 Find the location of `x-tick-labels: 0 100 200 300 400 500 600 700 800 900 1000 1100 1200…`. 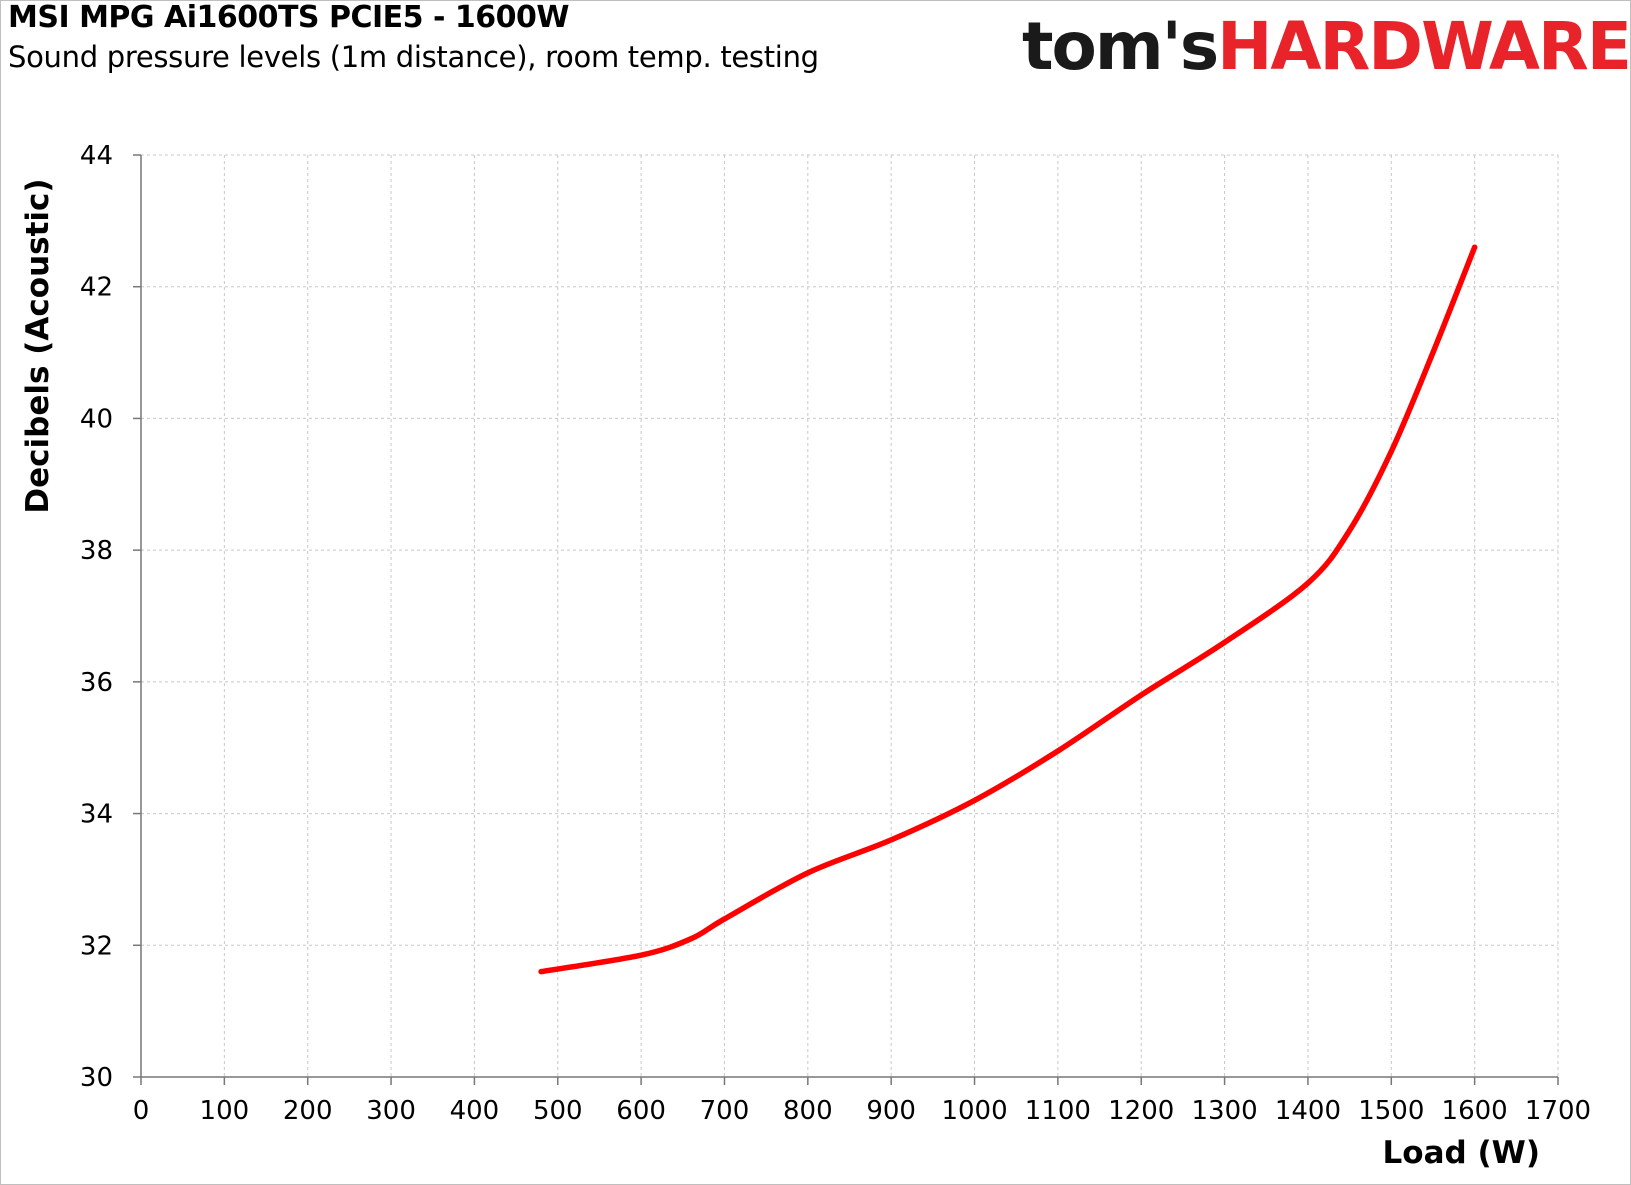

x-tick-labels: 0 100 200 300 400 500 600 700 800 900 1000 1100 1200… is located at coordinates (862, 1111).